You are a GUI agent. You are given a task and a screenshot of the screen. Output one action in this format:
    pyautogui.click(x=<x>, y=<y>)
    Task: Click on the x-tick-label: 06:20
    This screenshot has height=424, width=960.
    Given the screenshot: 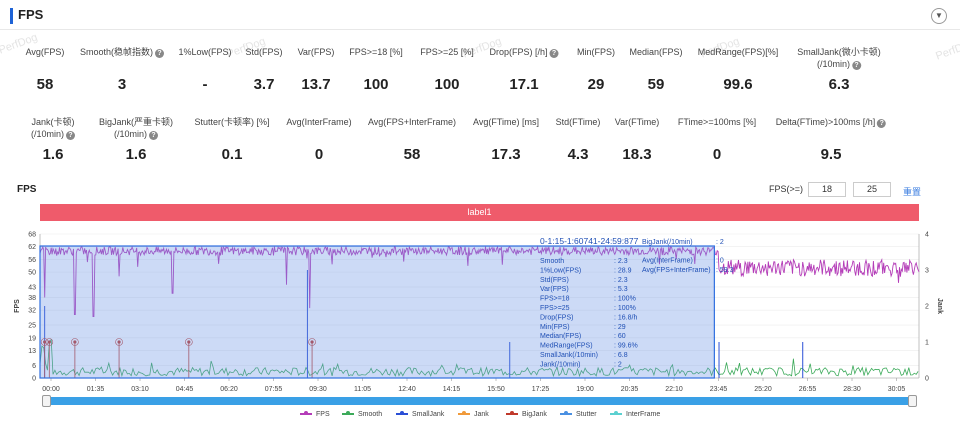 What is the action you would take?
    pyautogui.click(x=229, y=389)
    